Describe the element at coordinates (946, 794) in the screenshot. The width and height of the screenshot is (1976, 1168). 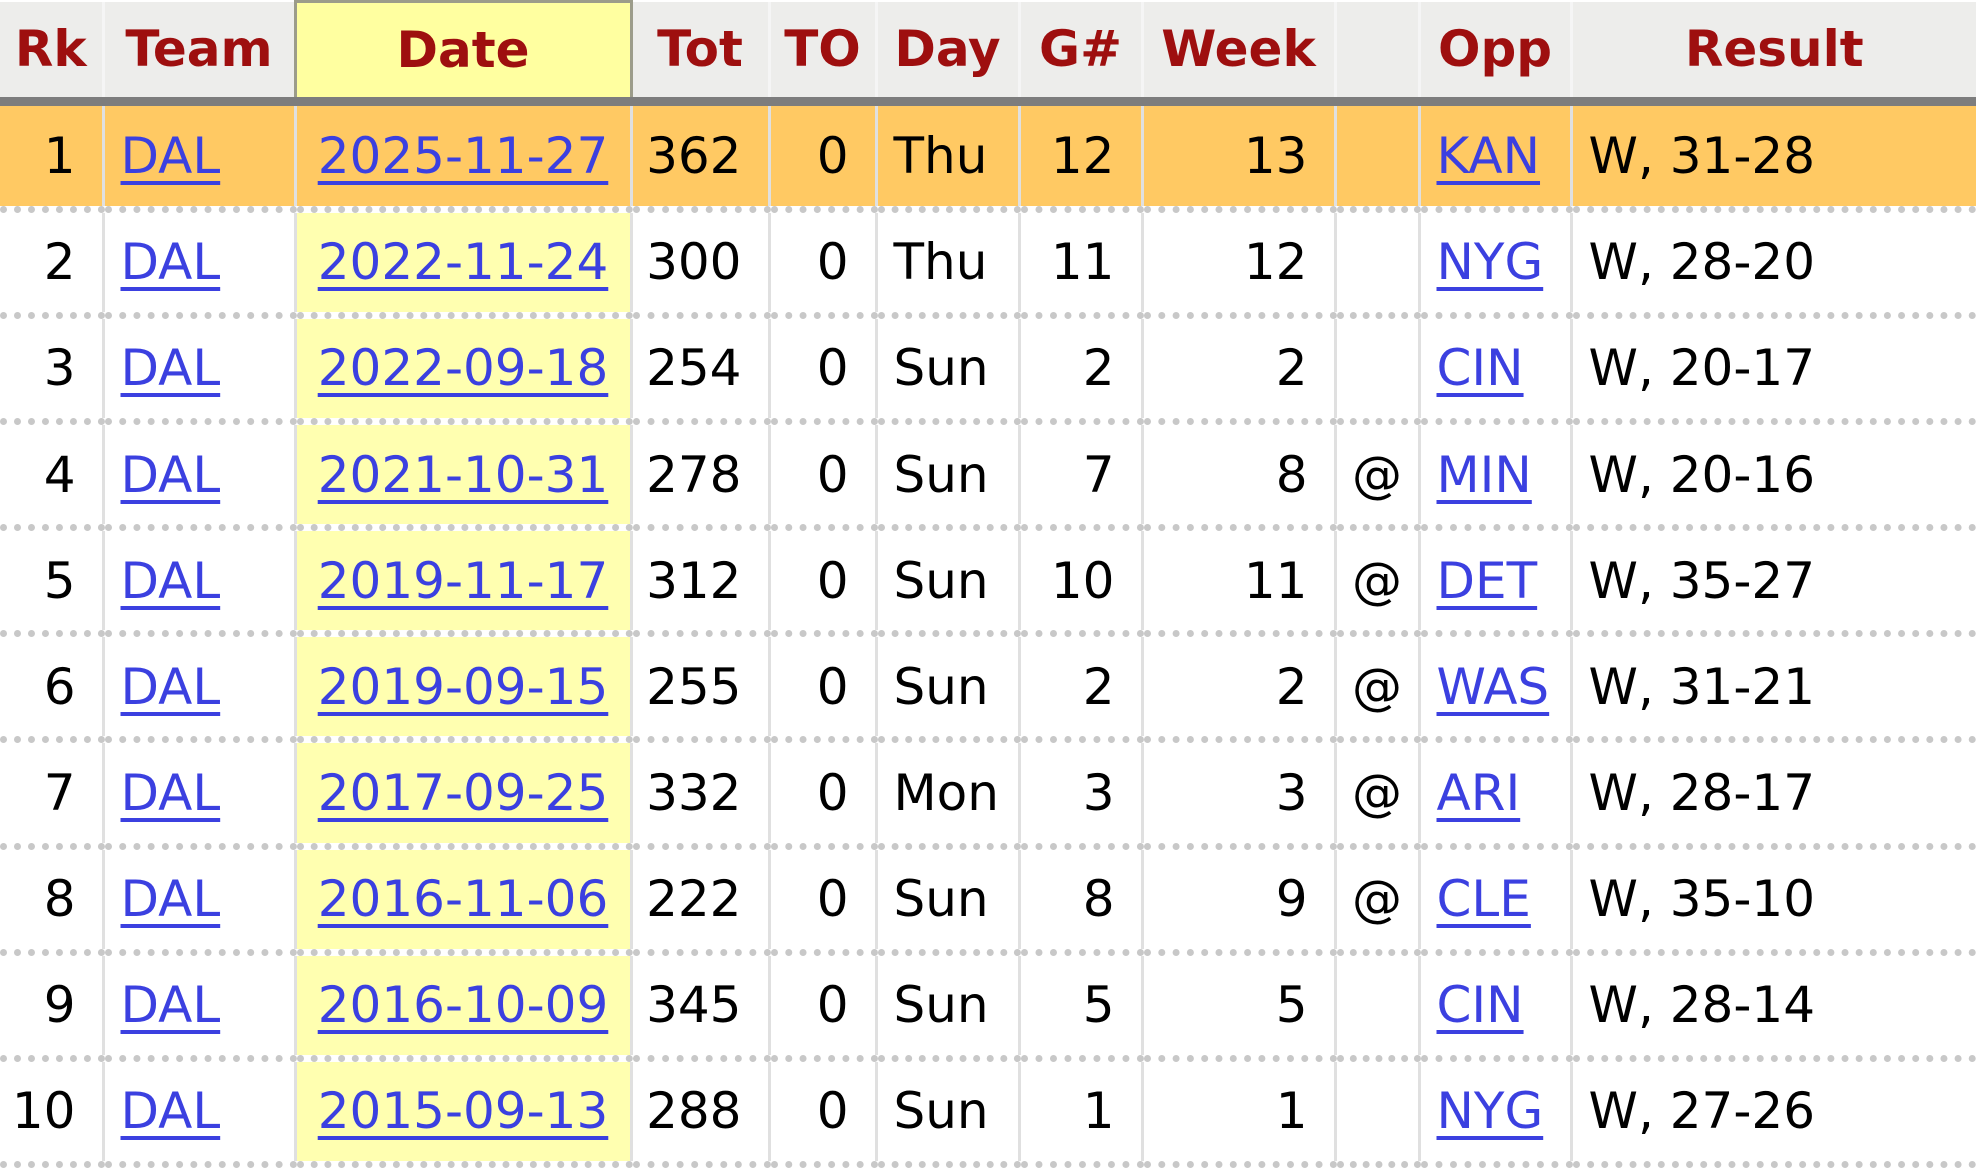
I see `day-cell: Mon` at that location.